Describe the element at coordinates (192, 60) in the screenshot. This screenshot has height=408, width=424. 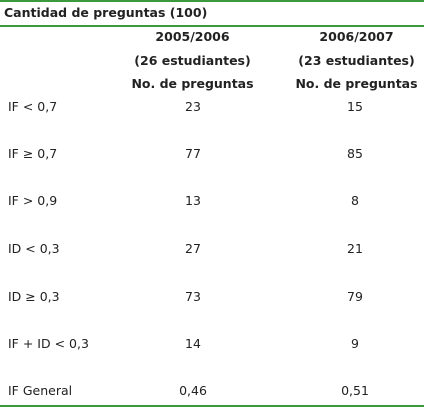
I see `column-header-students: (26 estudiantes)` at that location.